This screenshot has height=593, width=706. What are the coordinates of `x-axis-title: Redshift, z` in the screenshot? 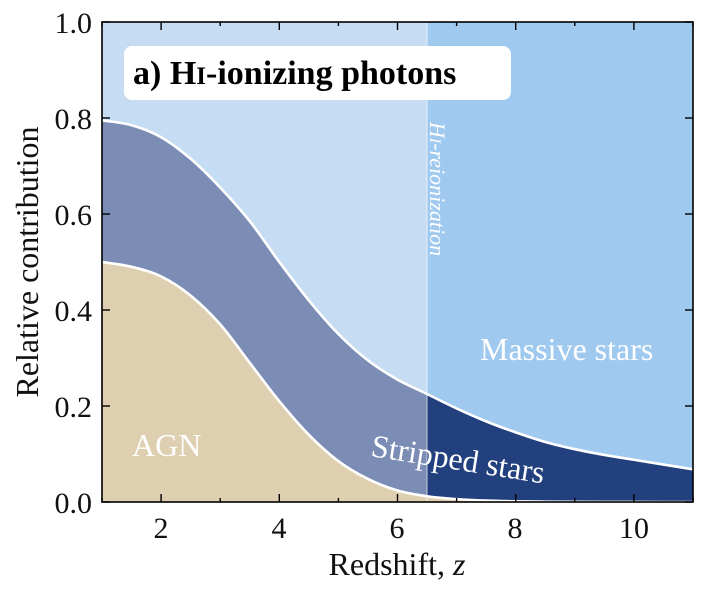 It's located at (397, 564).